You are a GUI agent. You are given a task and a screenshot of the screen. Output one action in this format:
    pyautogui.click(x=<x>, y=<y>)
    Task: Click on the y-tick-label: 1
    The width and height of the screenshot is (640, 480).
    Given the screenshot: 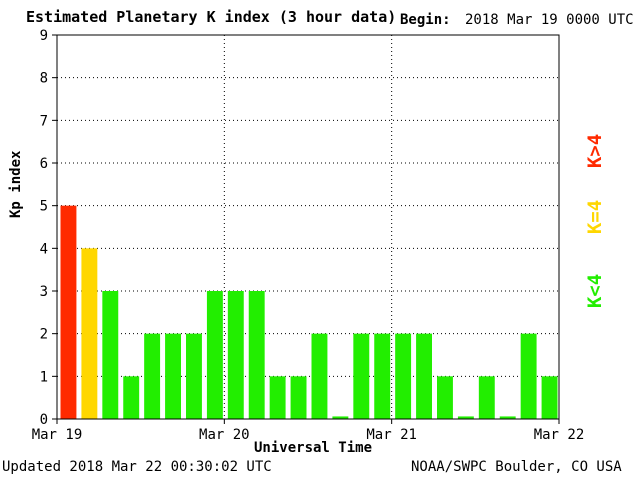 What is the action you would take?
    pyautogui.click(x=44, y=377)
    